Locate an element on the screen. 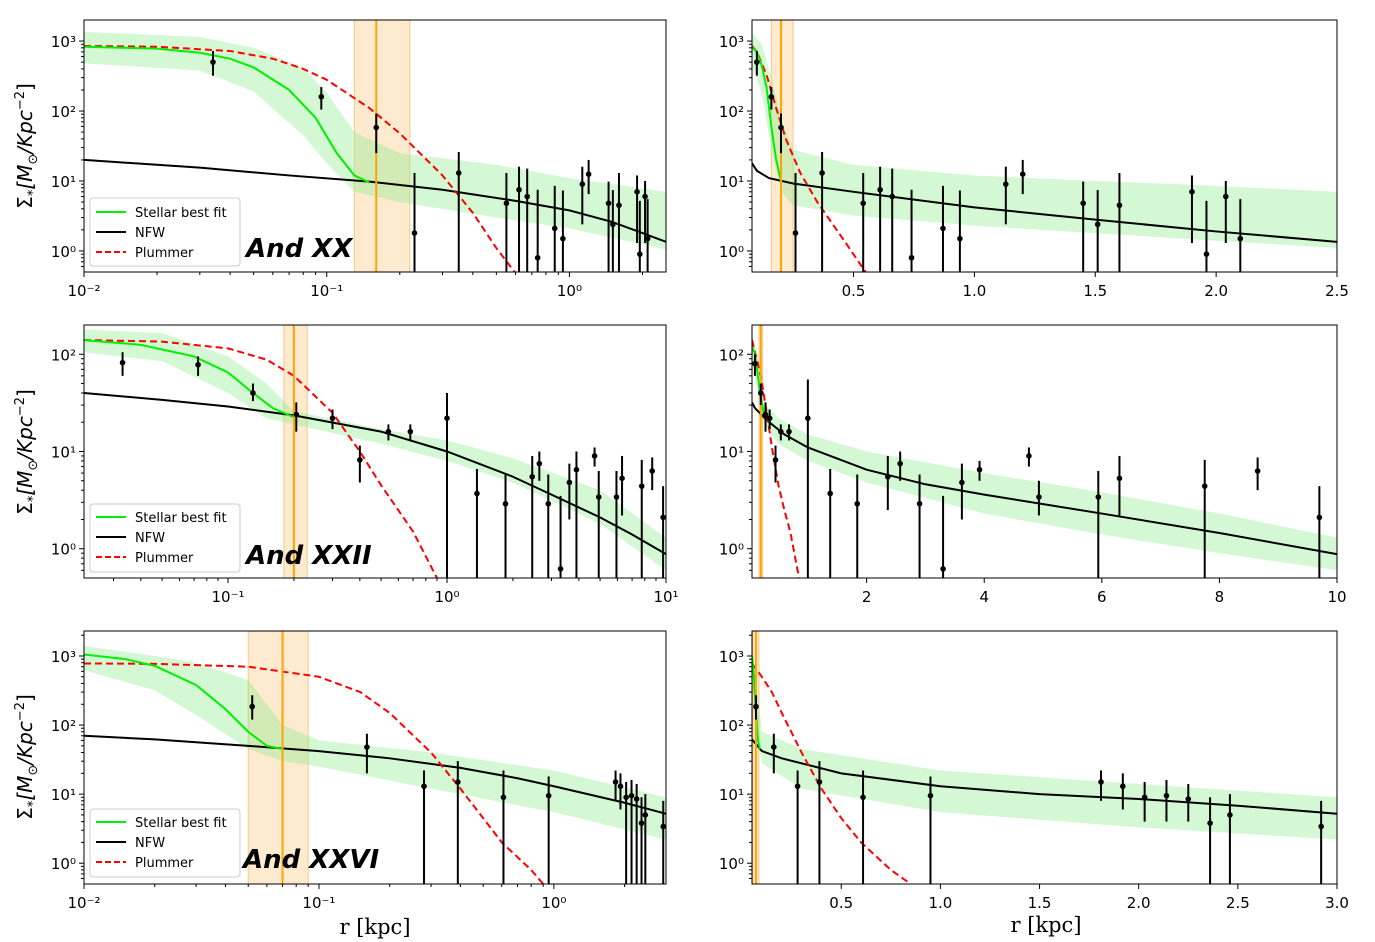 The image size is (1375, 942). x-axis-label-left: r [kpc] is located at coordinates (374, 927).